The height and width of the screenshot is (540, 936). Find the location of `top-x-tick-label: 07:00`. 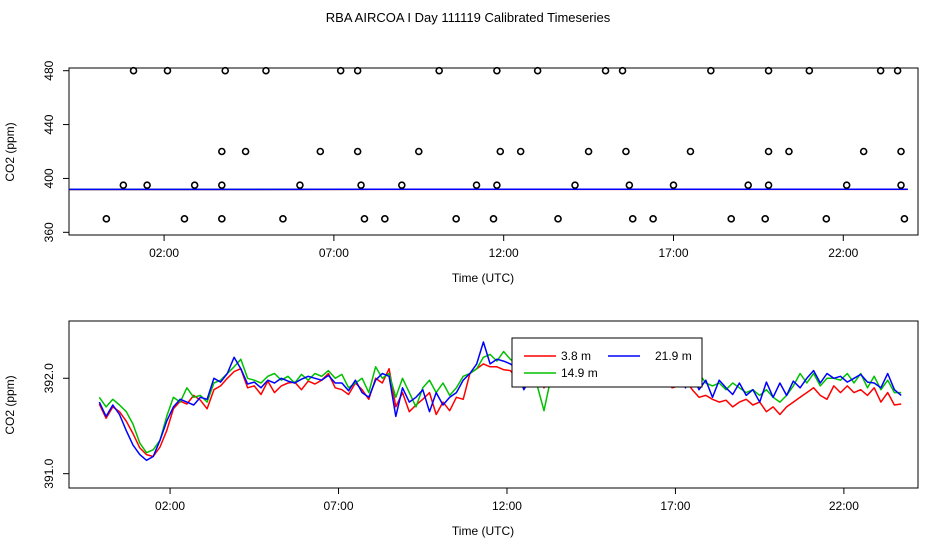

top-x-tick-label: 07:00 is located at coordinates (334, 253).